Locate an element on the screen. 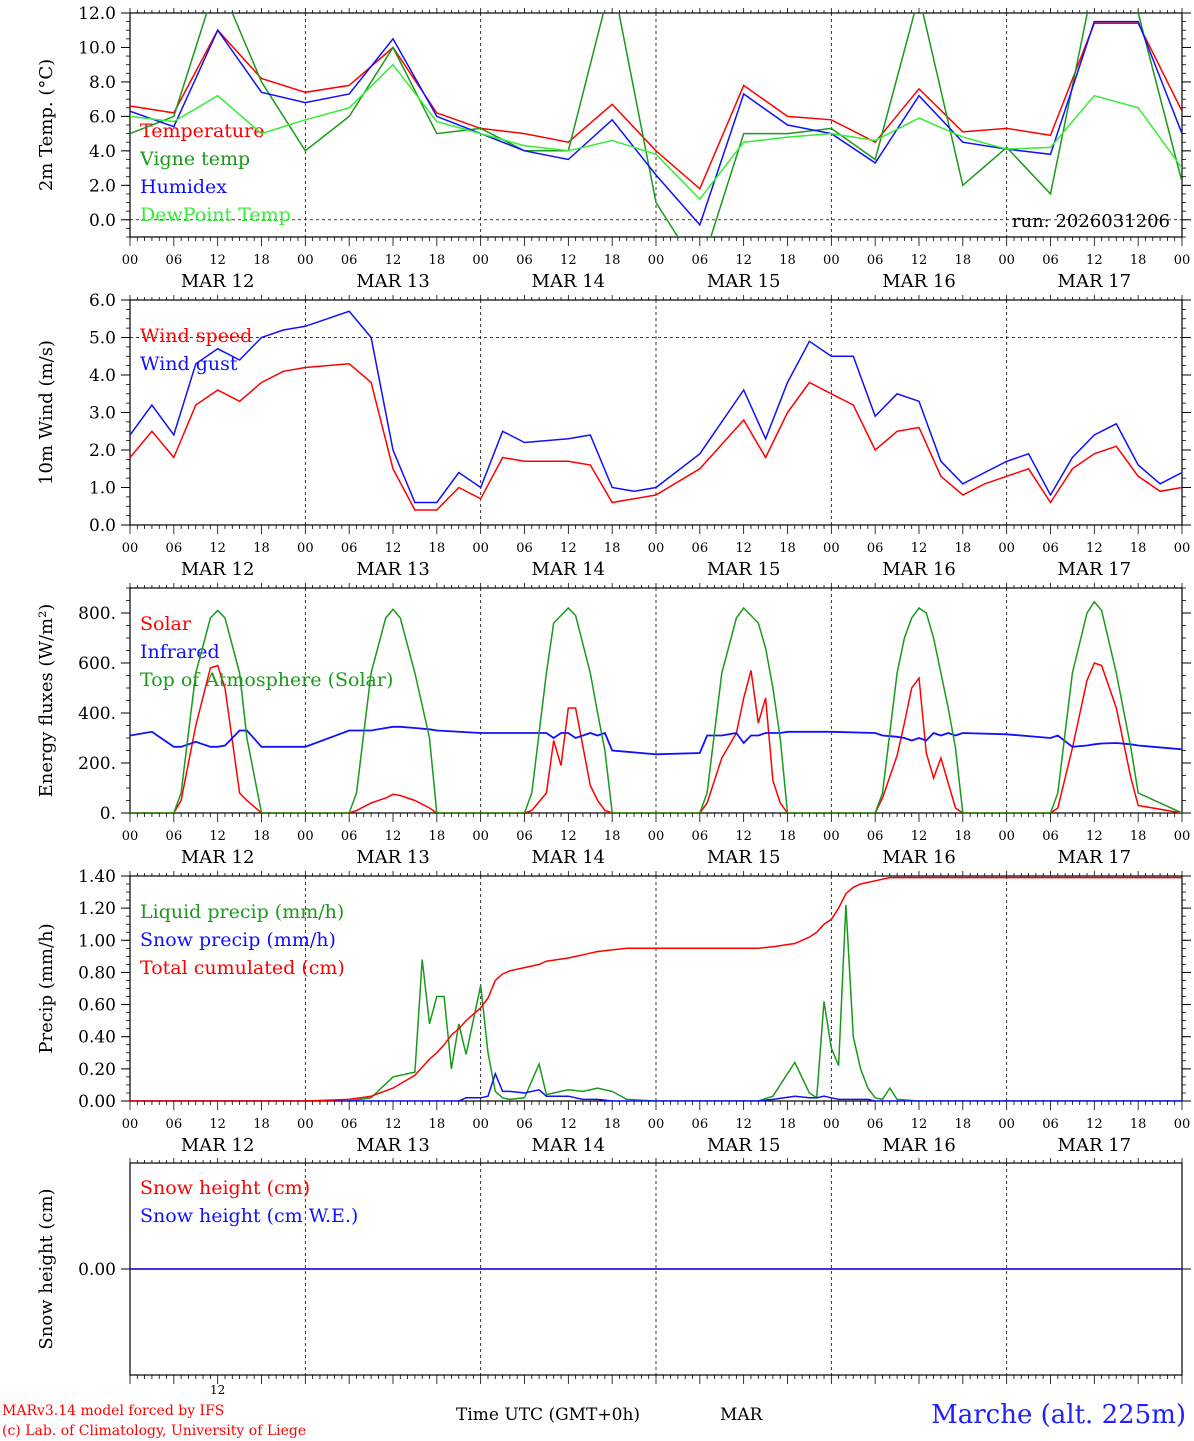  y-tick-label: 12.0 is located at coordinates (97, 14).